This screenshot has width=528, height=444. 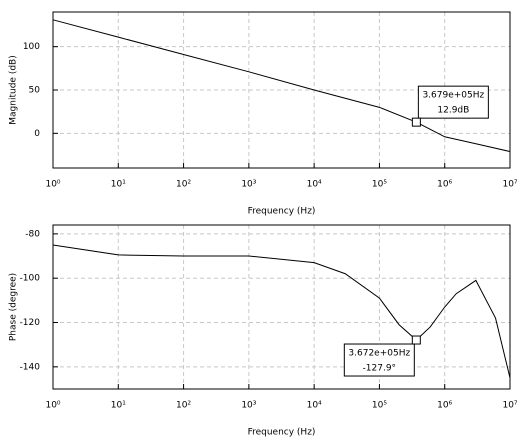 What do you see at coordinates (30, 367) in the screenshot?
I see `y-tick-label: -140` at bounding box center [30, 367].